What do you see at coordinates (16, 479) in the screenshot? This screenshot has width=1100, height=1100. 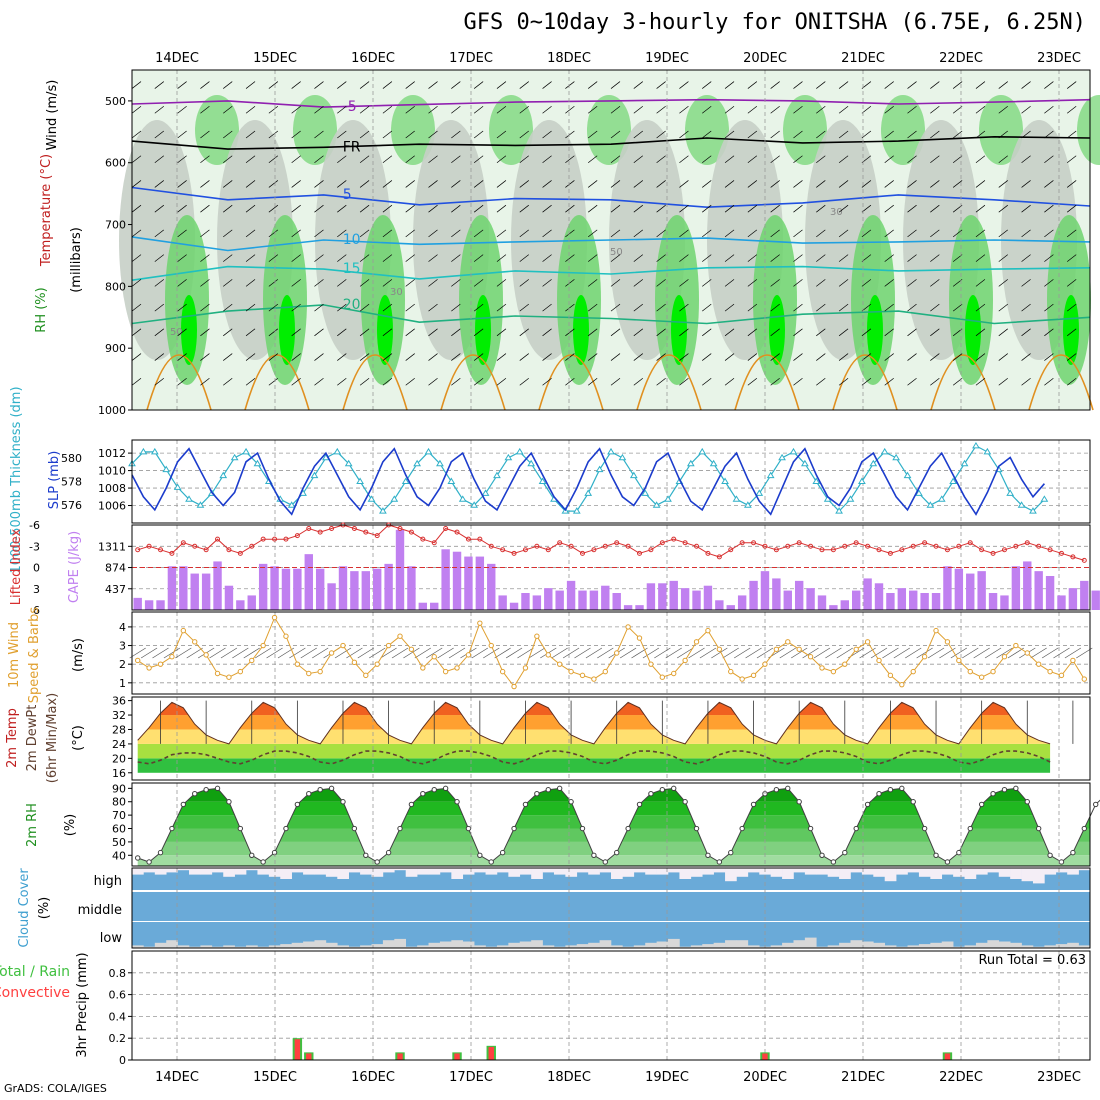 I see `thickness-label: 1000-500mb Thickness (dm)` at bounding box center [16, 479].